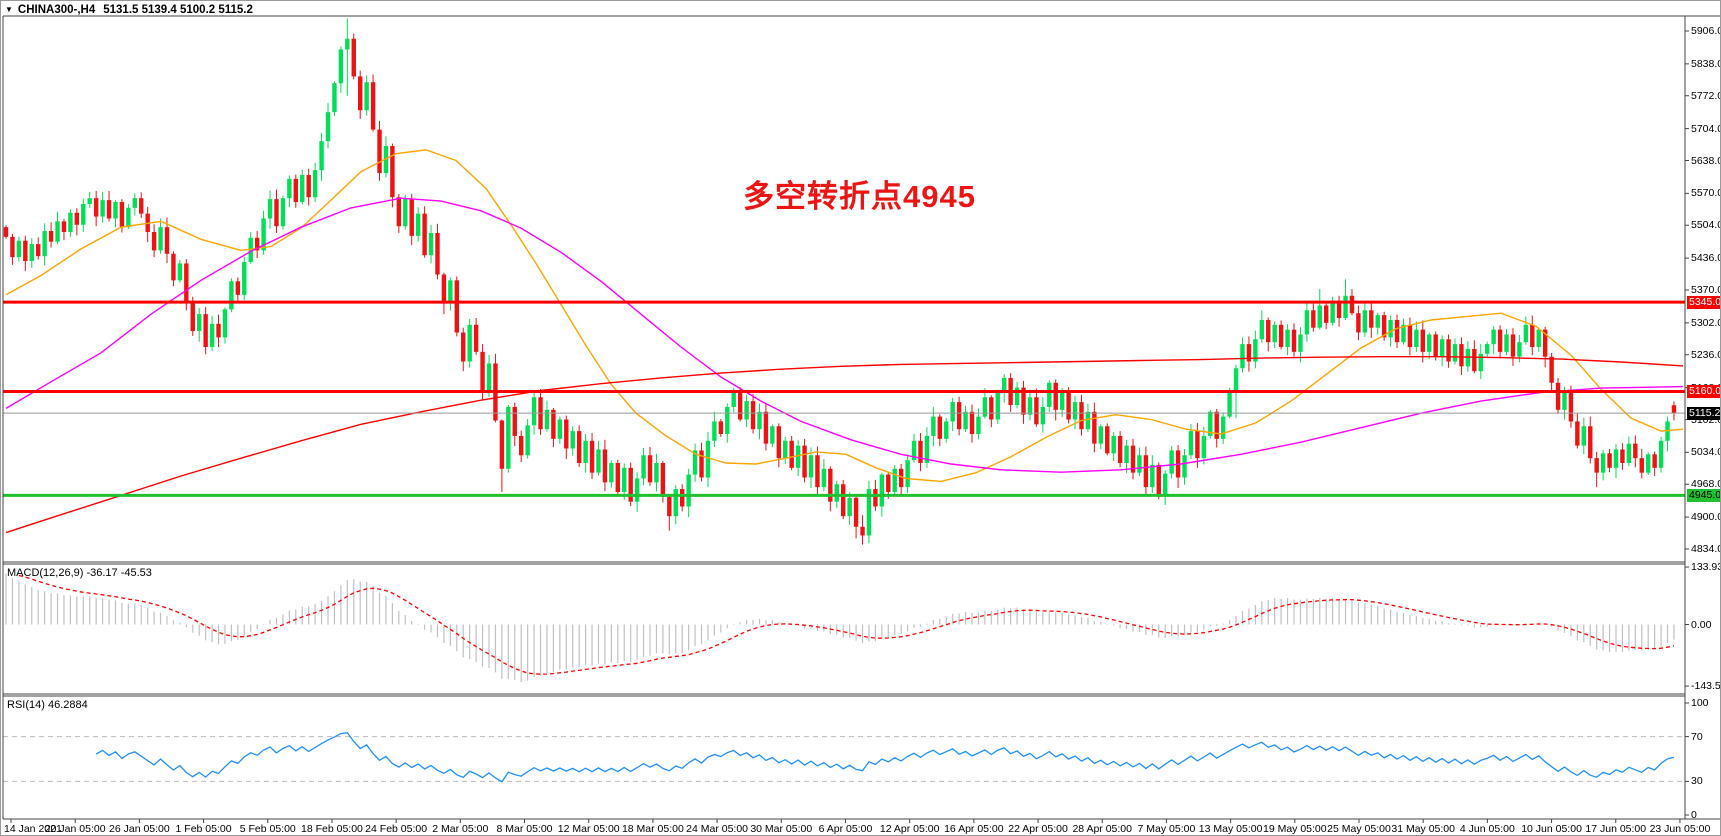  I want to click on time-tick-label: 8 Mar 05:00, so click(524, 829).